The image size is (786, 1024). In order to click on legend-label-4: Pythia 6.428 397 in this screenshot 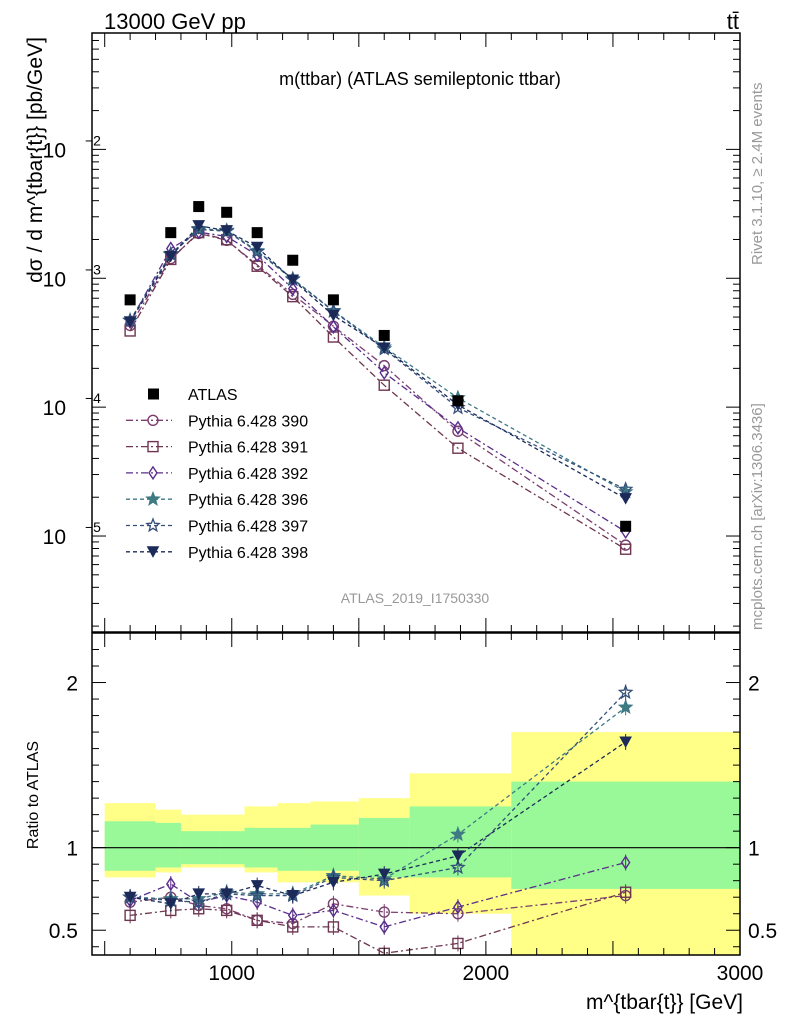, I will do `click(248, 527)`.